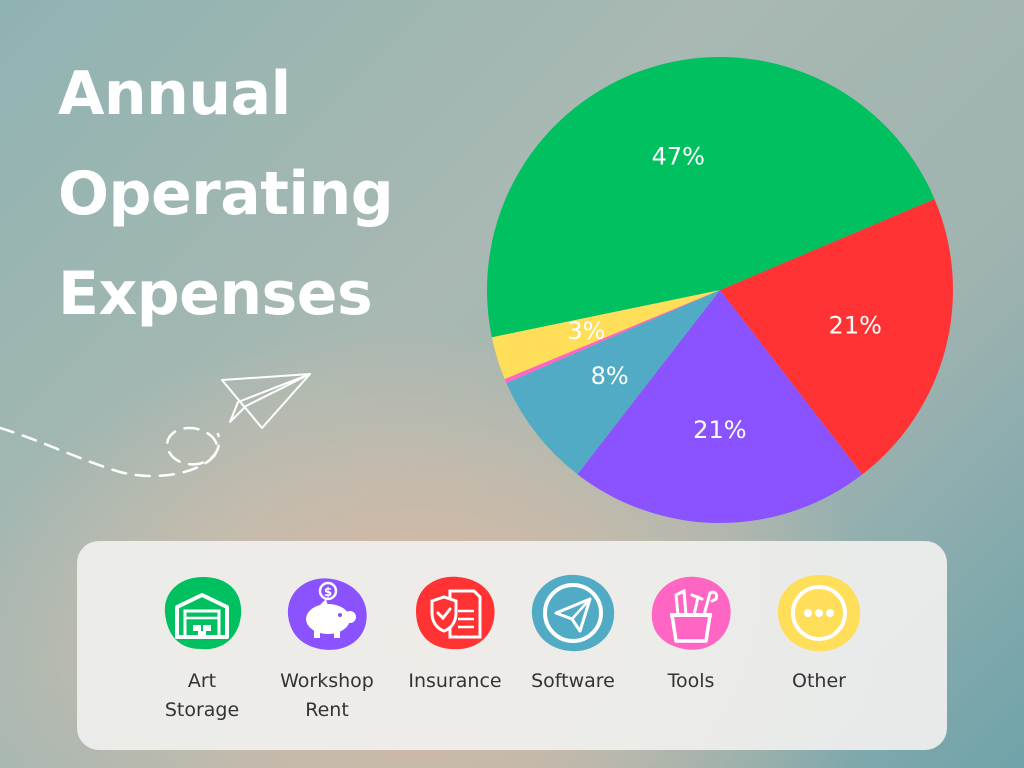  Describe the element at coordinates (691, 681) in the screenshot. I see `legend-label-tools: Tools` at that location.